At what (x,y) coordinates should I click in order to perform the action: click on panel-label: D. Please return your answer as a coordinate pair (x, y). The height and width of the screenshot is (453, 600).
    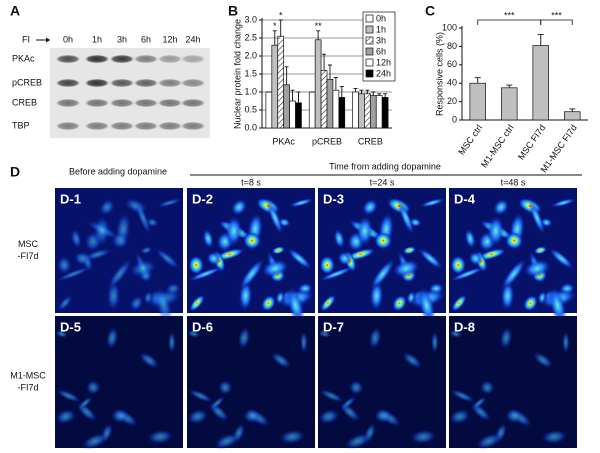
    Looking at the image, I should click on (15, 172).